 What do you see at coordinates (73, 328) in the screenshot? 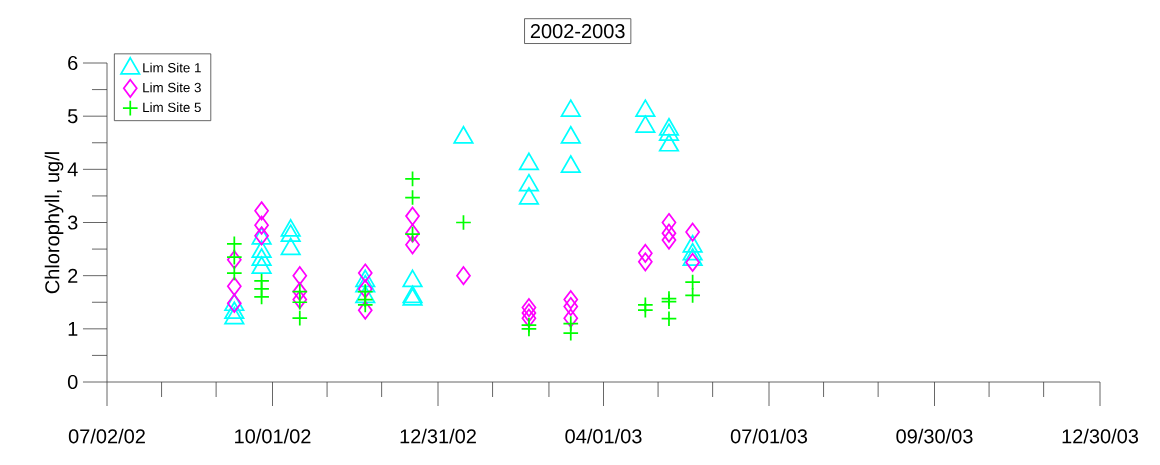
I see `y-tick-label: 1` at bounding box center [73, 328].